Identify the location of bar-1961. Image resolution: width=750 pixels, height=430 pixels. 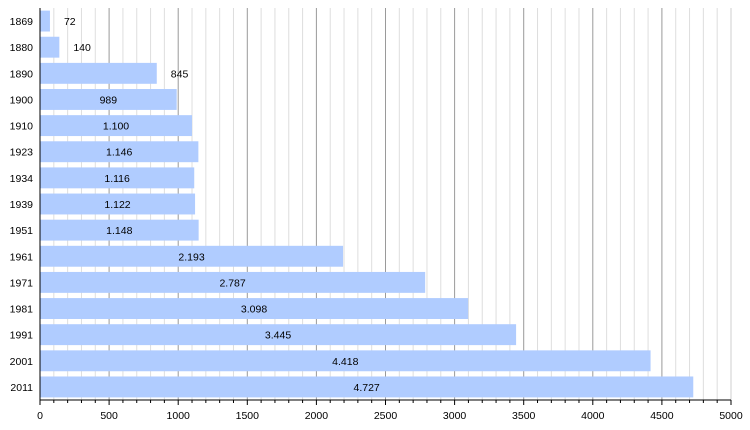
(192, 256).